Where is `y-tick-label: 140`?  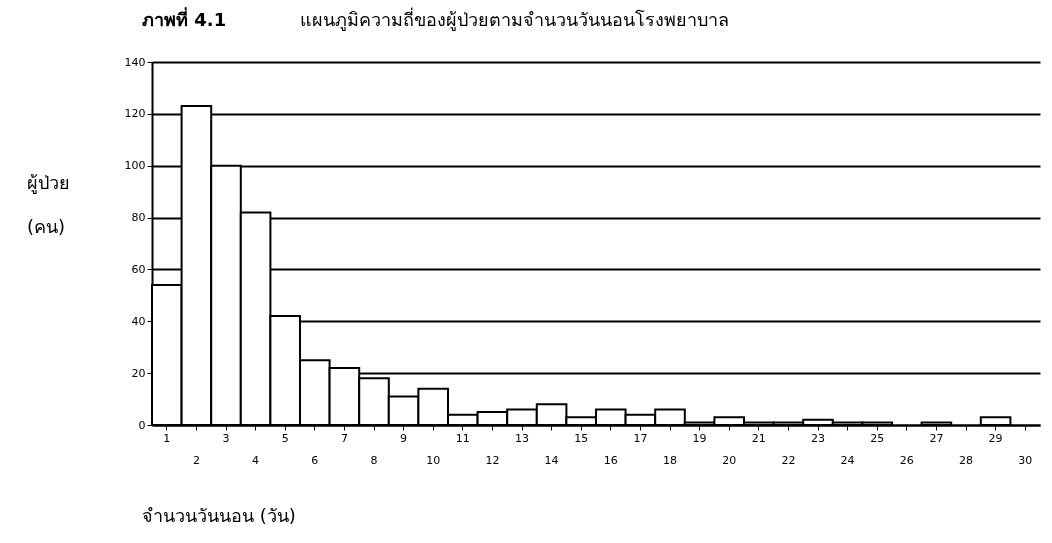
y-tick-label: 140 is located at coordinates (135, 62).